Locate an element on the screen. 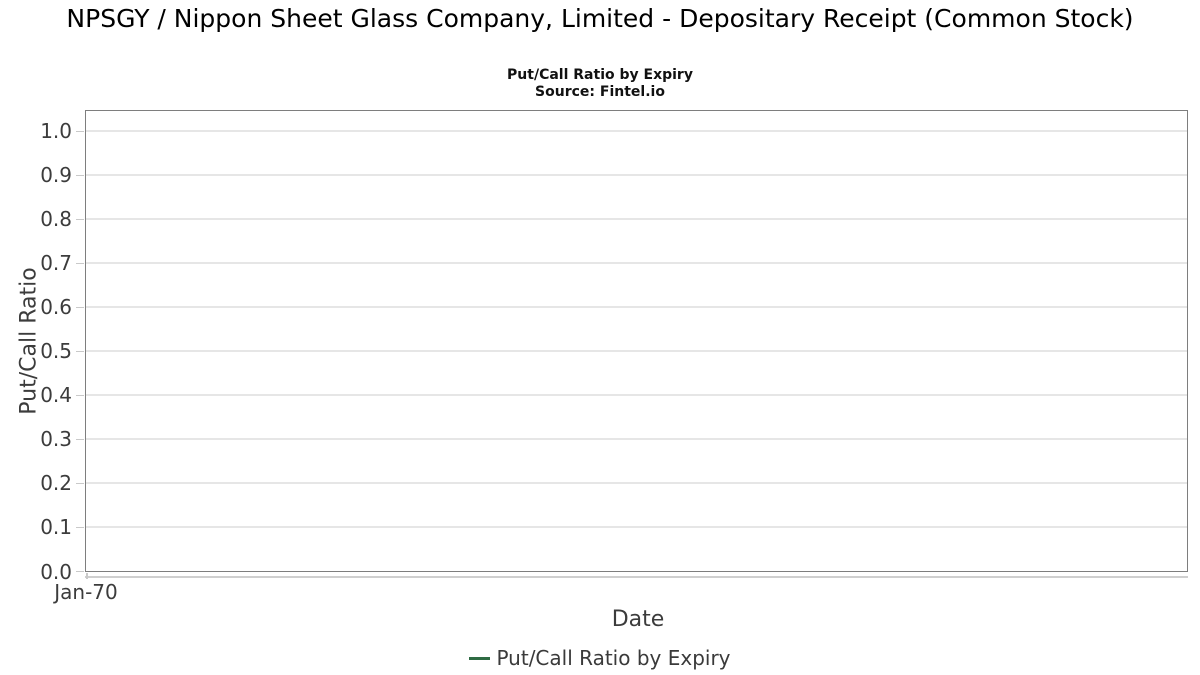  x-tick-label: Jan-70 is located at coordinates (86, 592).